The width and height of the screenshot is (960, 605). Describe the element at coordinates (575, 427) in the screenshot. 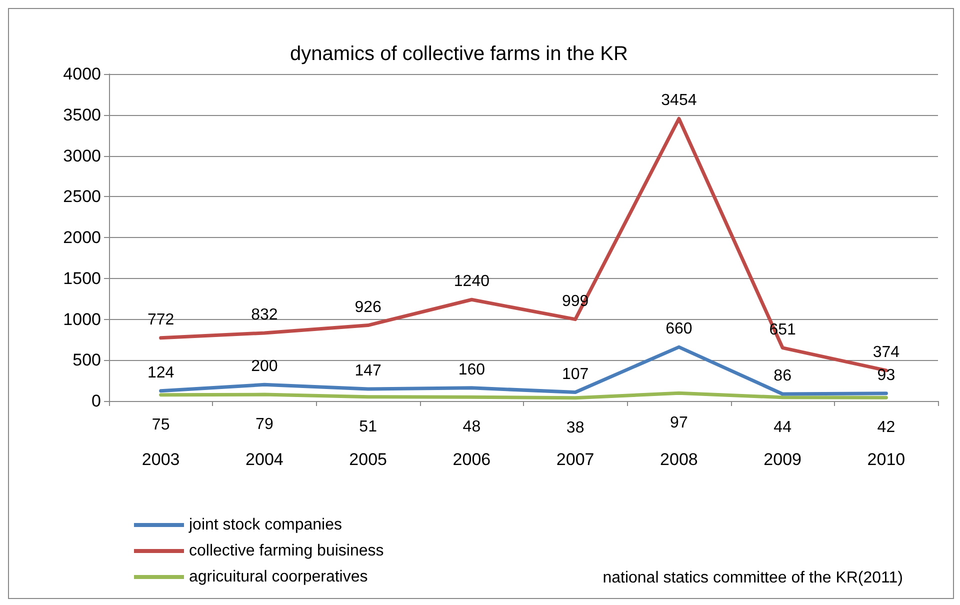

I see `data-label: 38` at that location.